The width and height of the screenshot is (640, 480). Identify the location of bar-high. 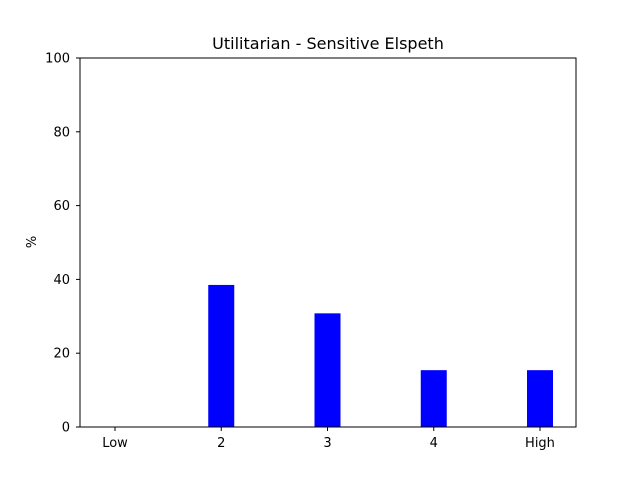
(540, 398).